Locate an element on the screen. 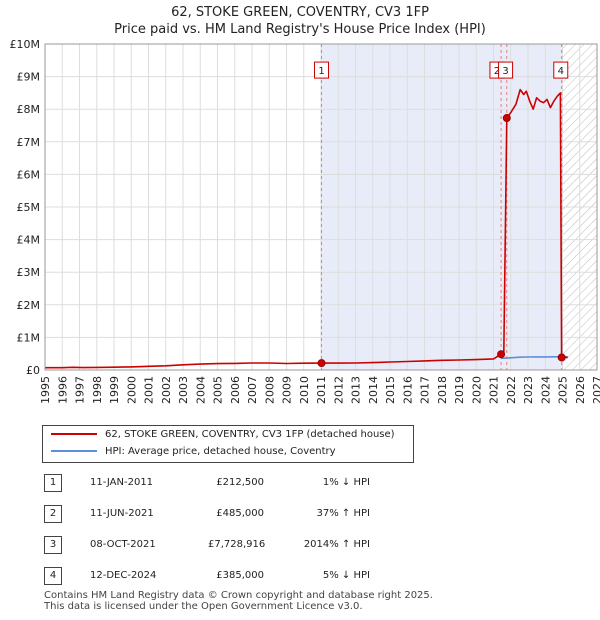 The image size is (600, 620). x-tick-label: 2013 is located at coordinates (356, 390).